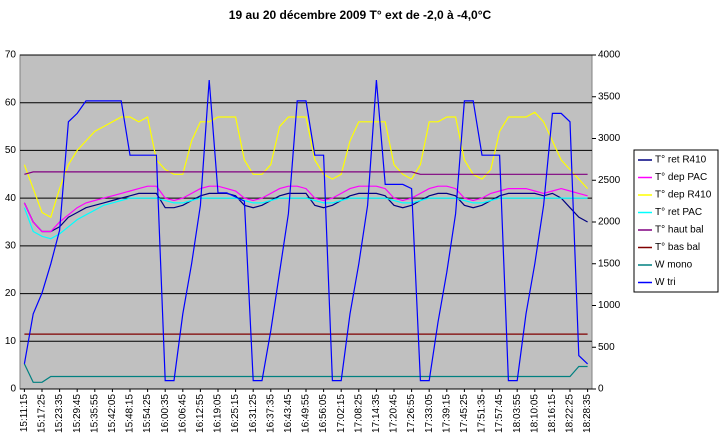 This screenshot has height=442, width=720. I want to click on x-tick-label: 16:12:55, so click(200, 413).